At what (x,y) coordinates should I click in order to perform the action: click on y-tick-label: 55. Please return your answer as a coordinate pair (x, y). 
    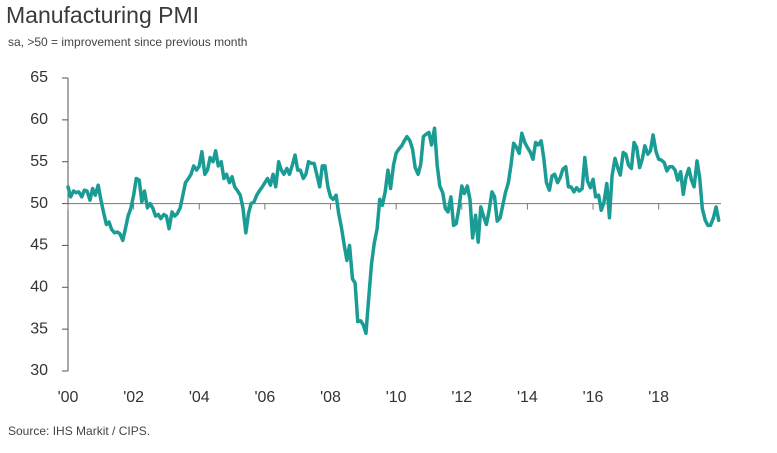
    Looking at the image, I should click on (39, 161).